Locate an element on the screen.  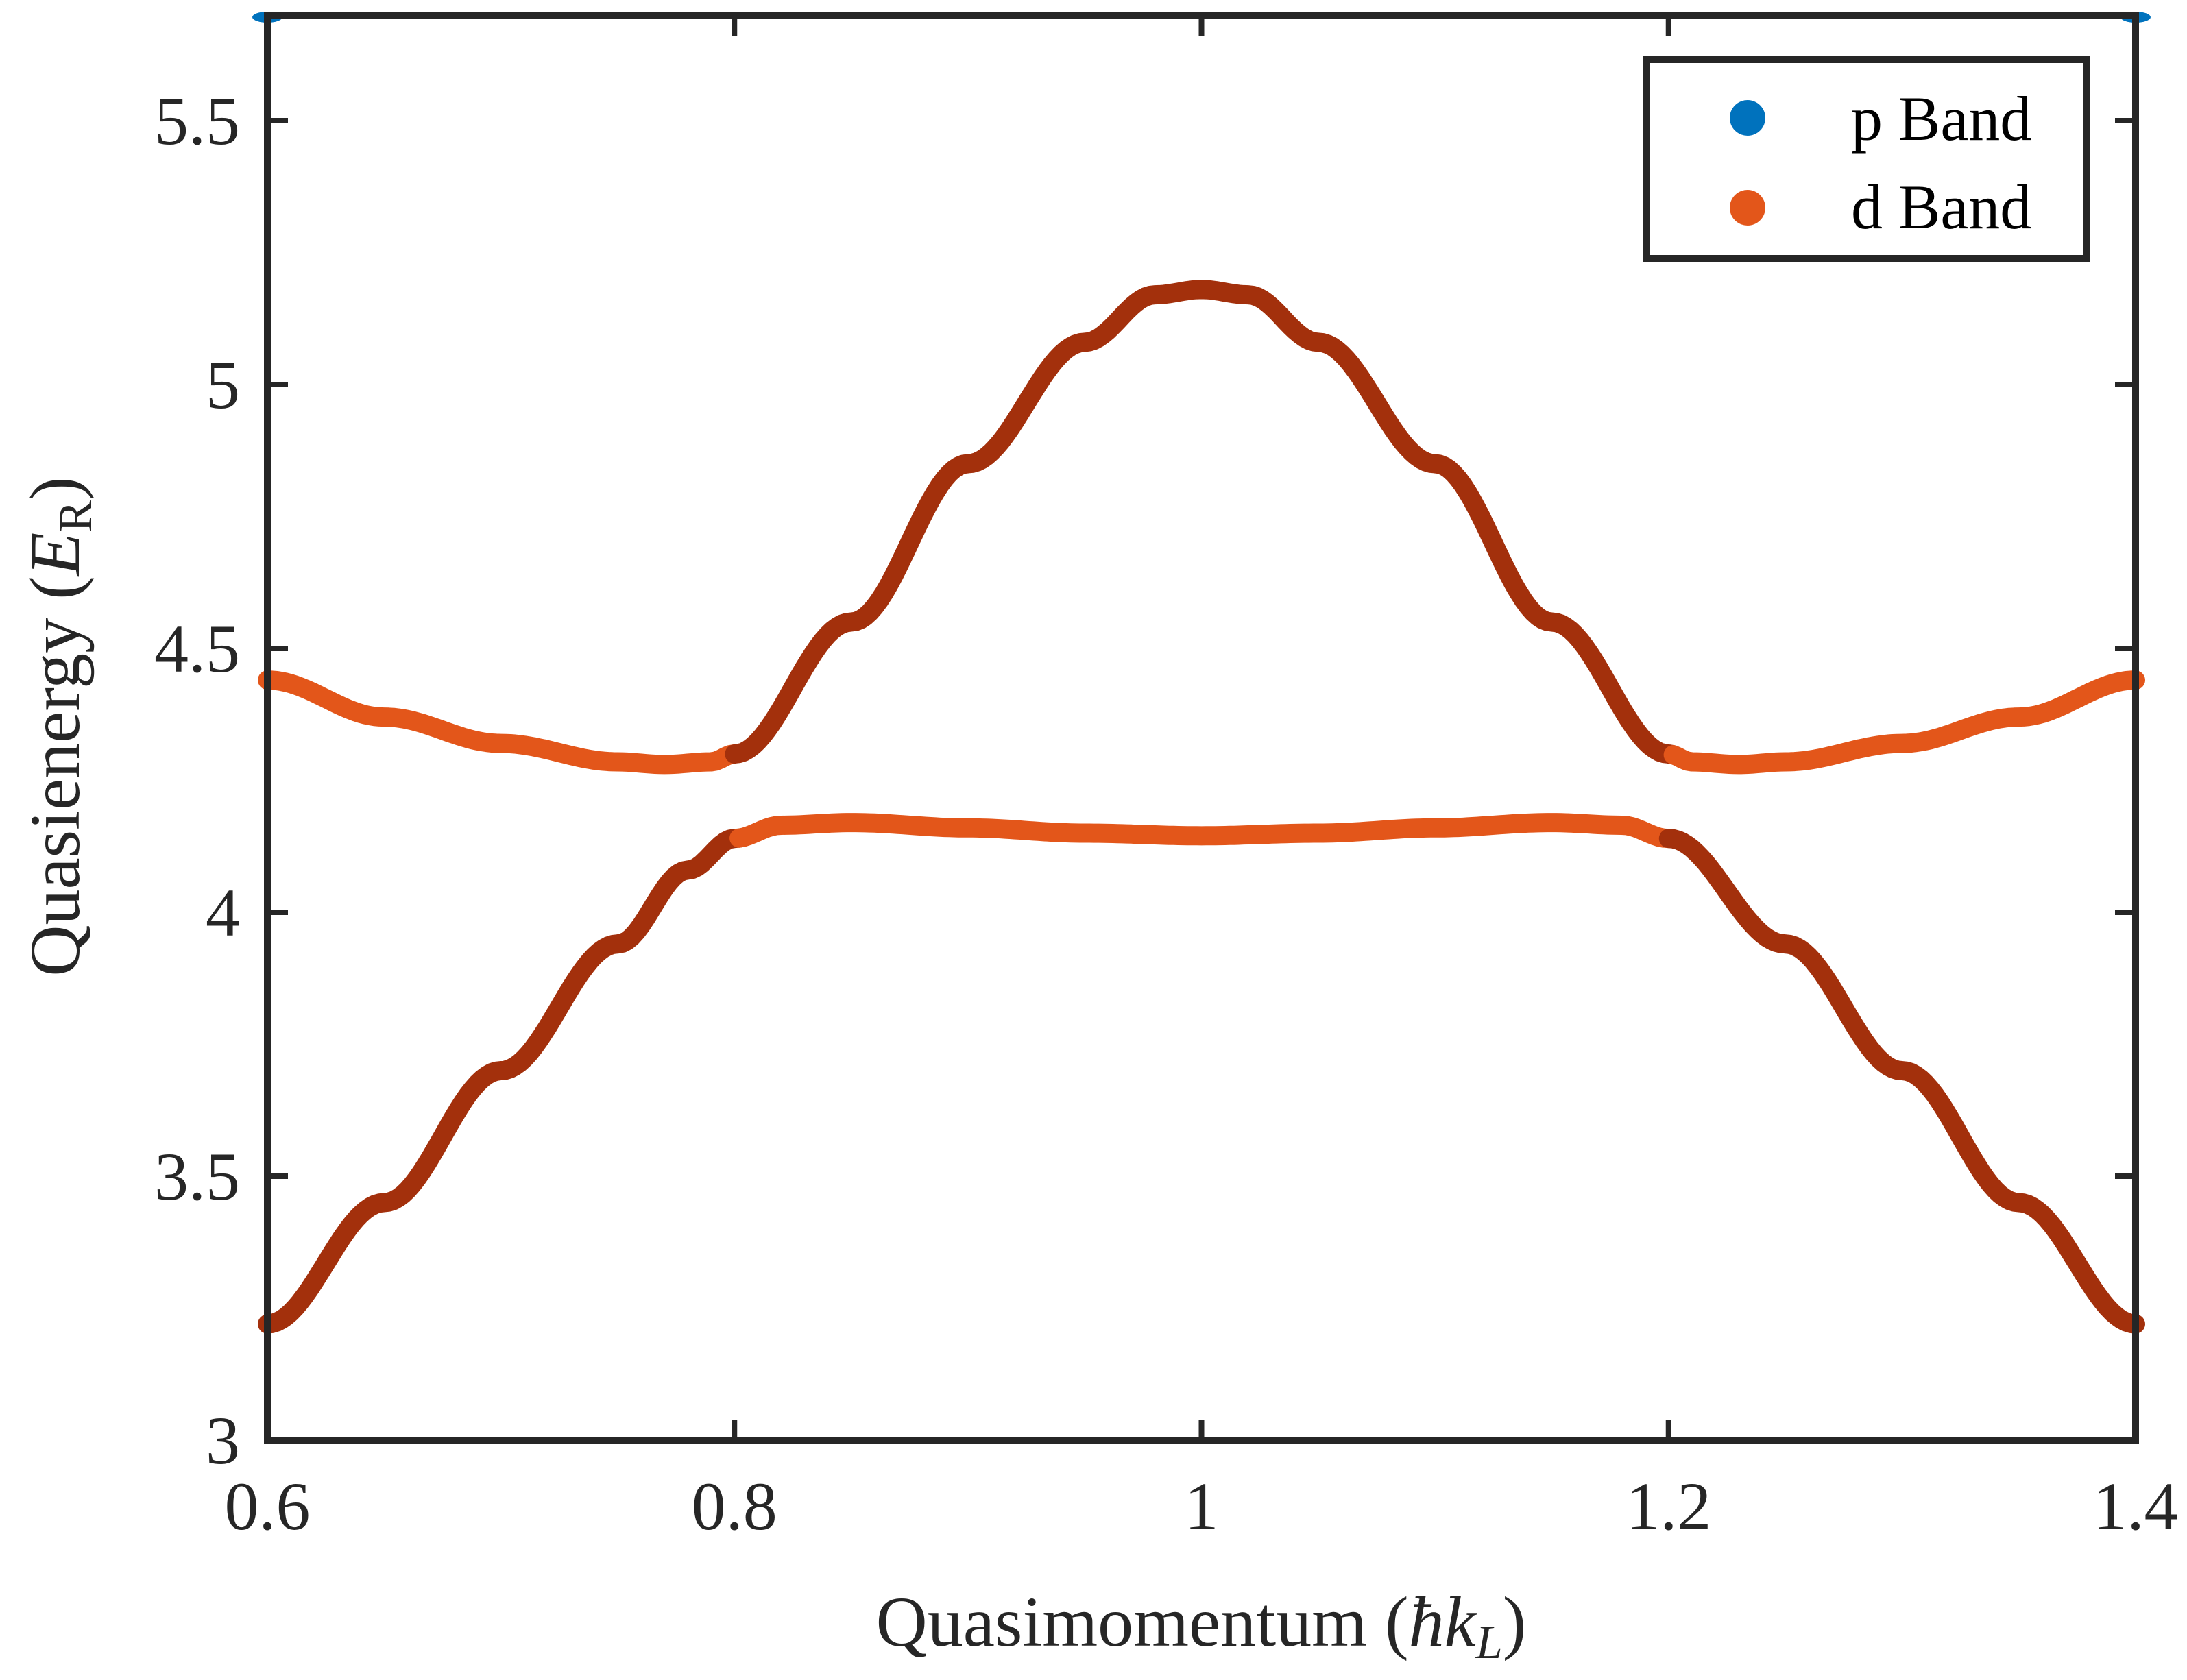
x-tick-label: 0.8 is located at coordinates (734, 1506).